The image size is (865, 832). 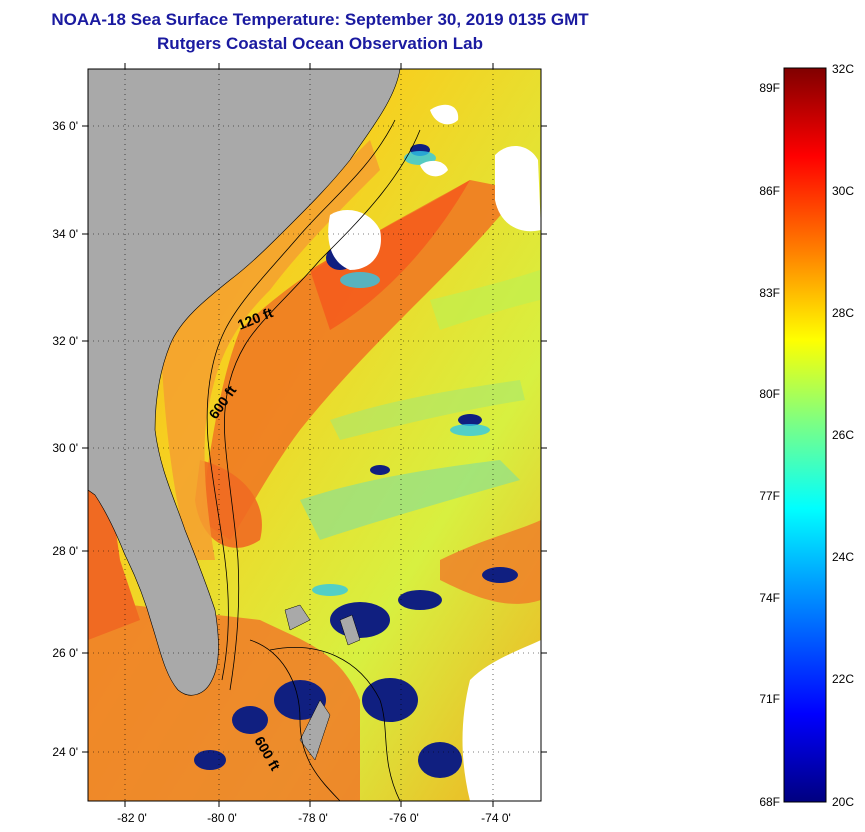 What do you see at coordinates (769, 699) in the screenshot?
I see `colorbar-label-71f: 71F` at bounding box center [769, 699].